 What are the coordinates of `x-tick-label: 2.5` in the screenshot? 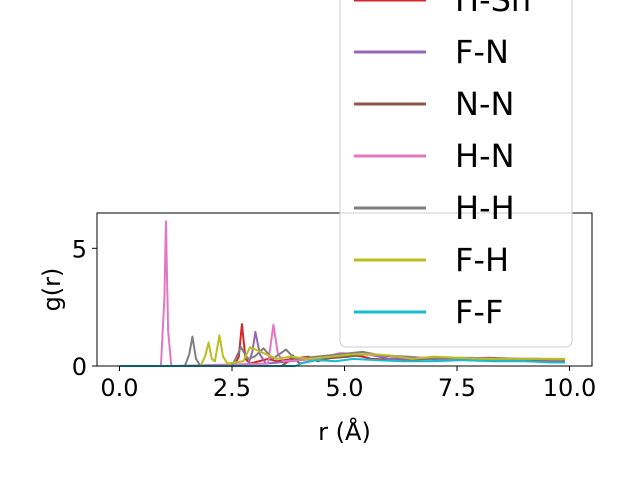 It's located at (232, 388).